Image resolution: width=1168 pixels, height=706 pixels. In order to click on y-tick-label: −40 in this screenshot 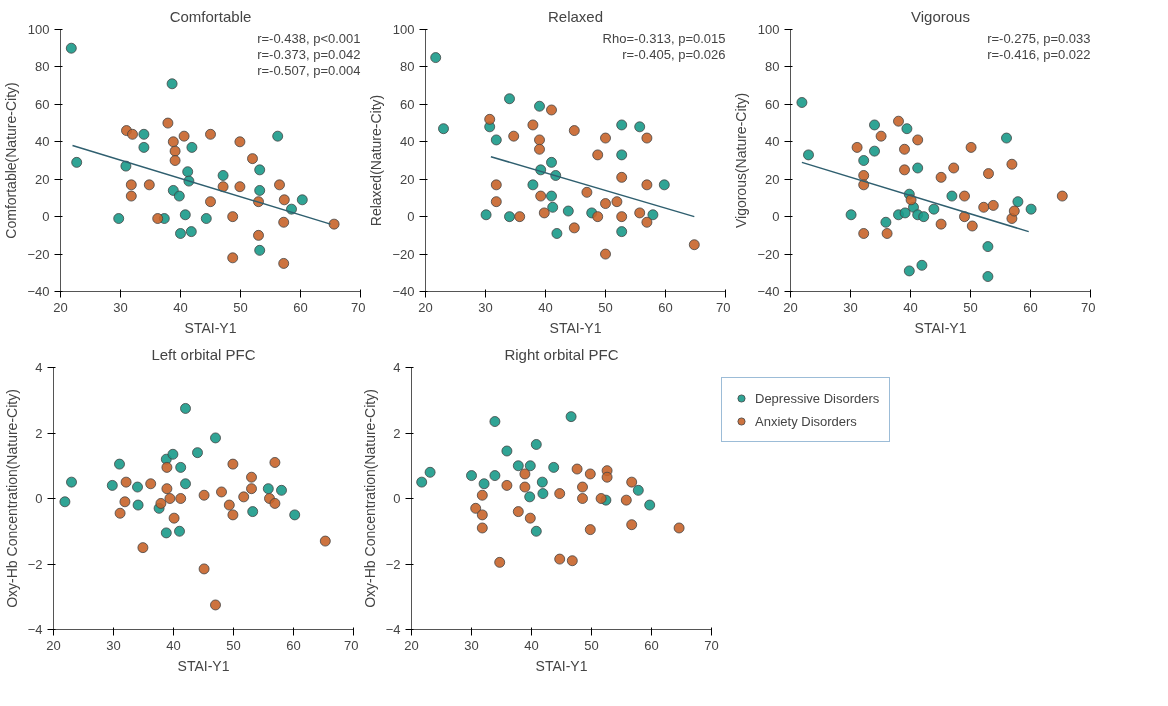, I will do `click(768, 291)`.